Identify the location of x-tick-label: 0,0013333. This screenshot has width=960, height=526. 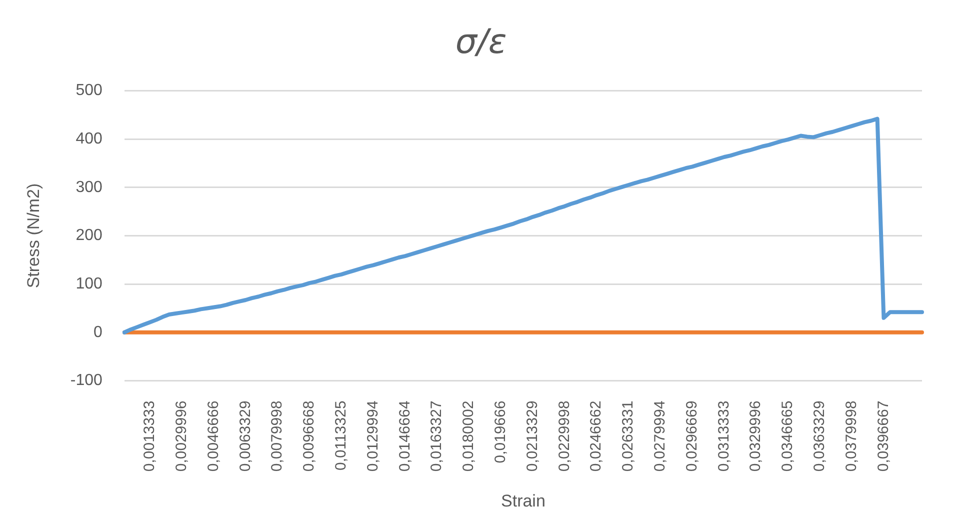
(149, 436).